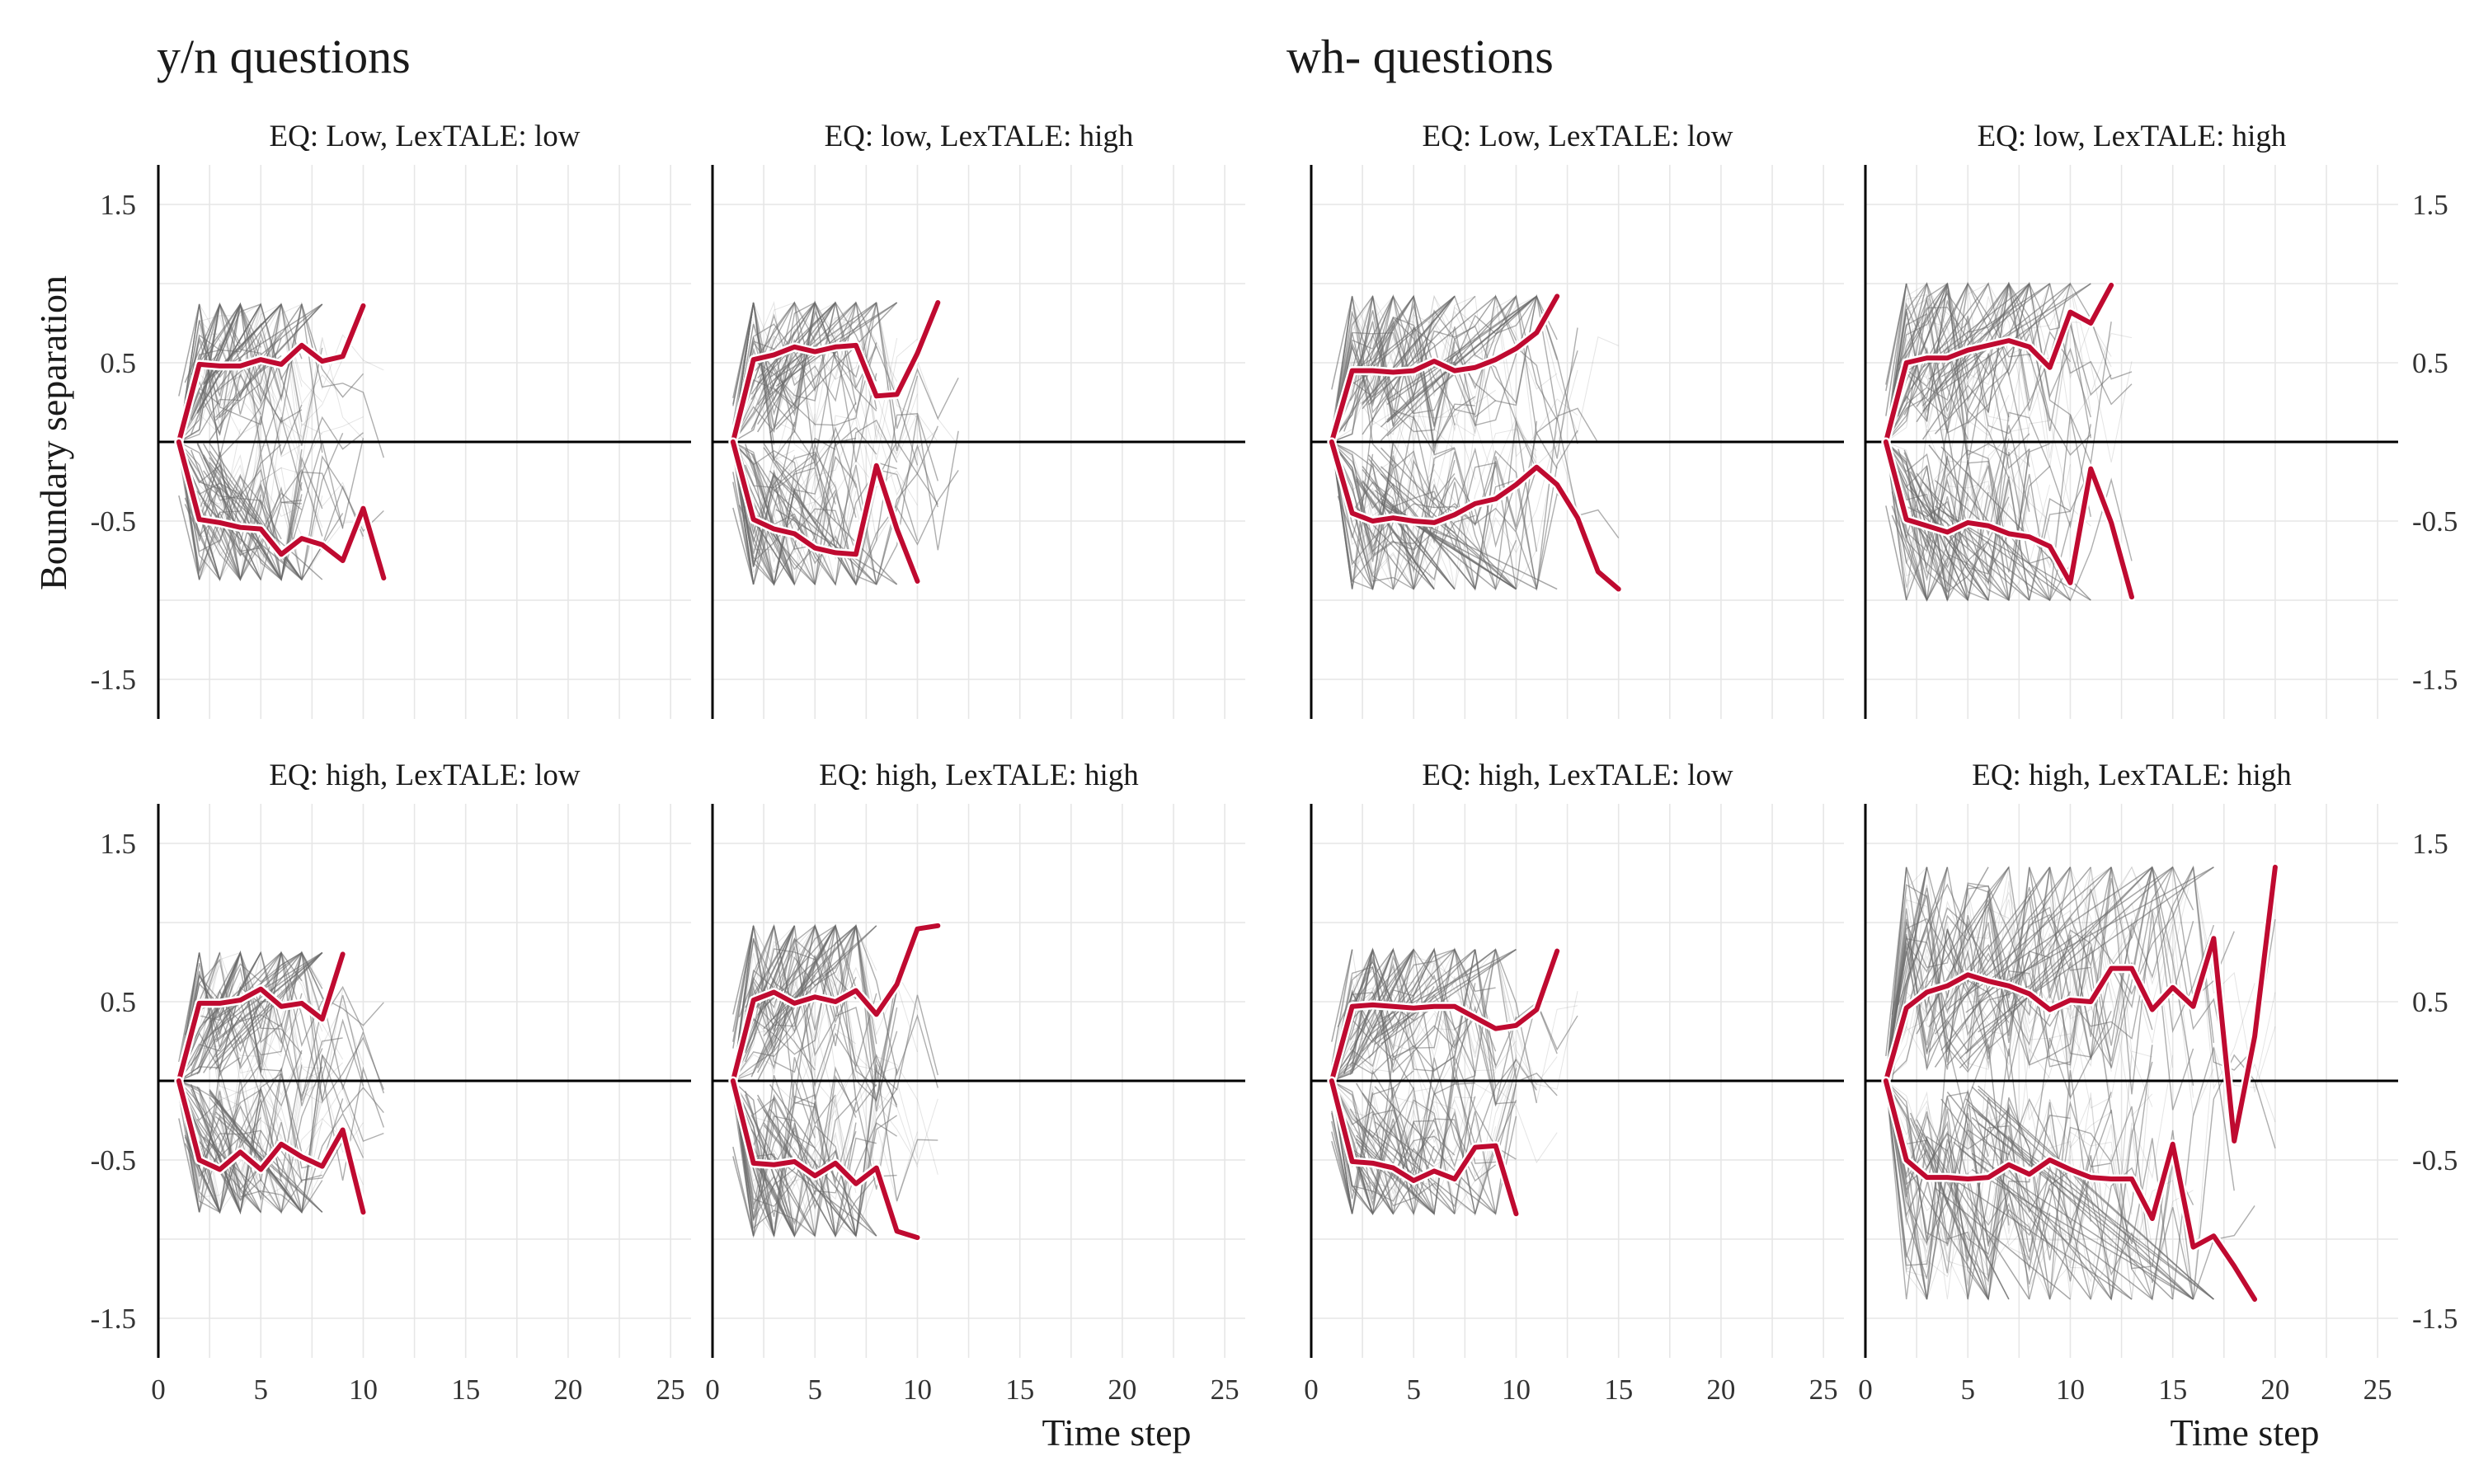  Describe the element at coordinates (2430, 844) in the screenshot. I see `y-tick-label: 1.5` at that location.